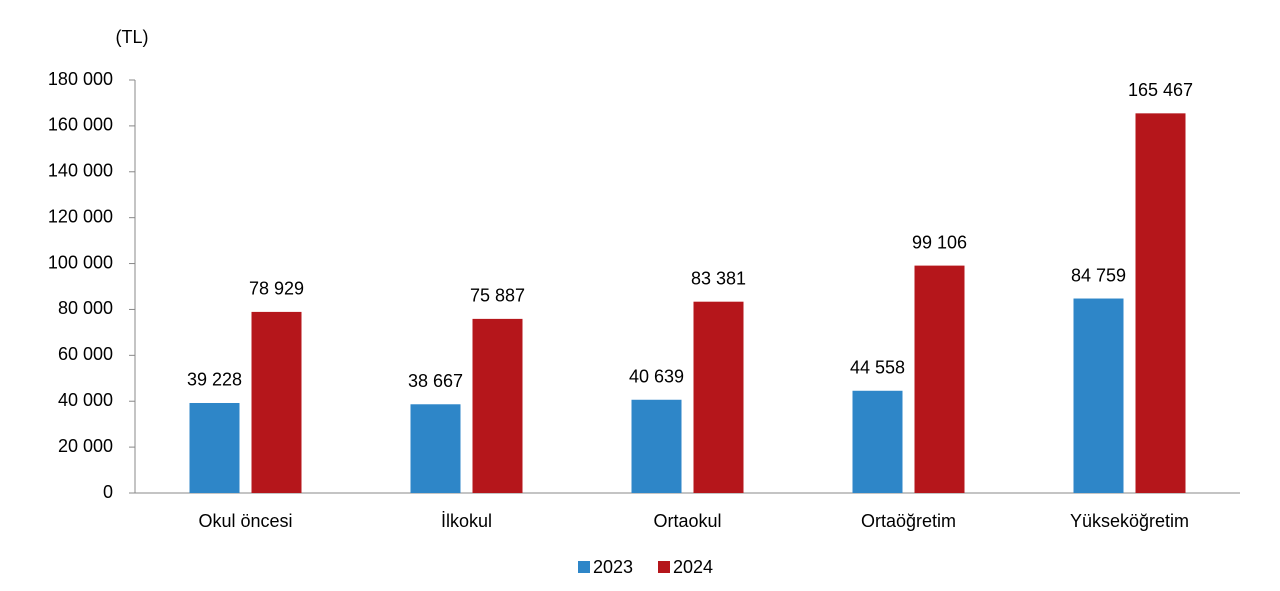  Describe the element at coordinates (108, 492) in the screenshot. I see `y-tick-label: 0` at that location.